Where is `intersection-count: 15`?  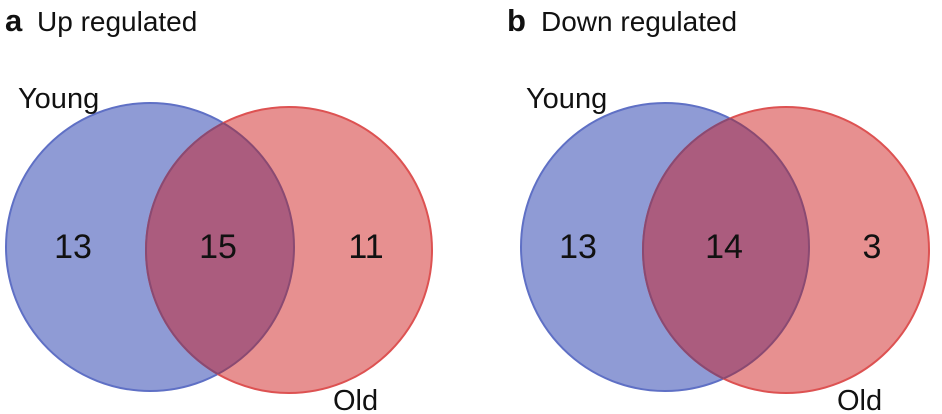 intersection-count: 15 is located at coordinates (218, 247).